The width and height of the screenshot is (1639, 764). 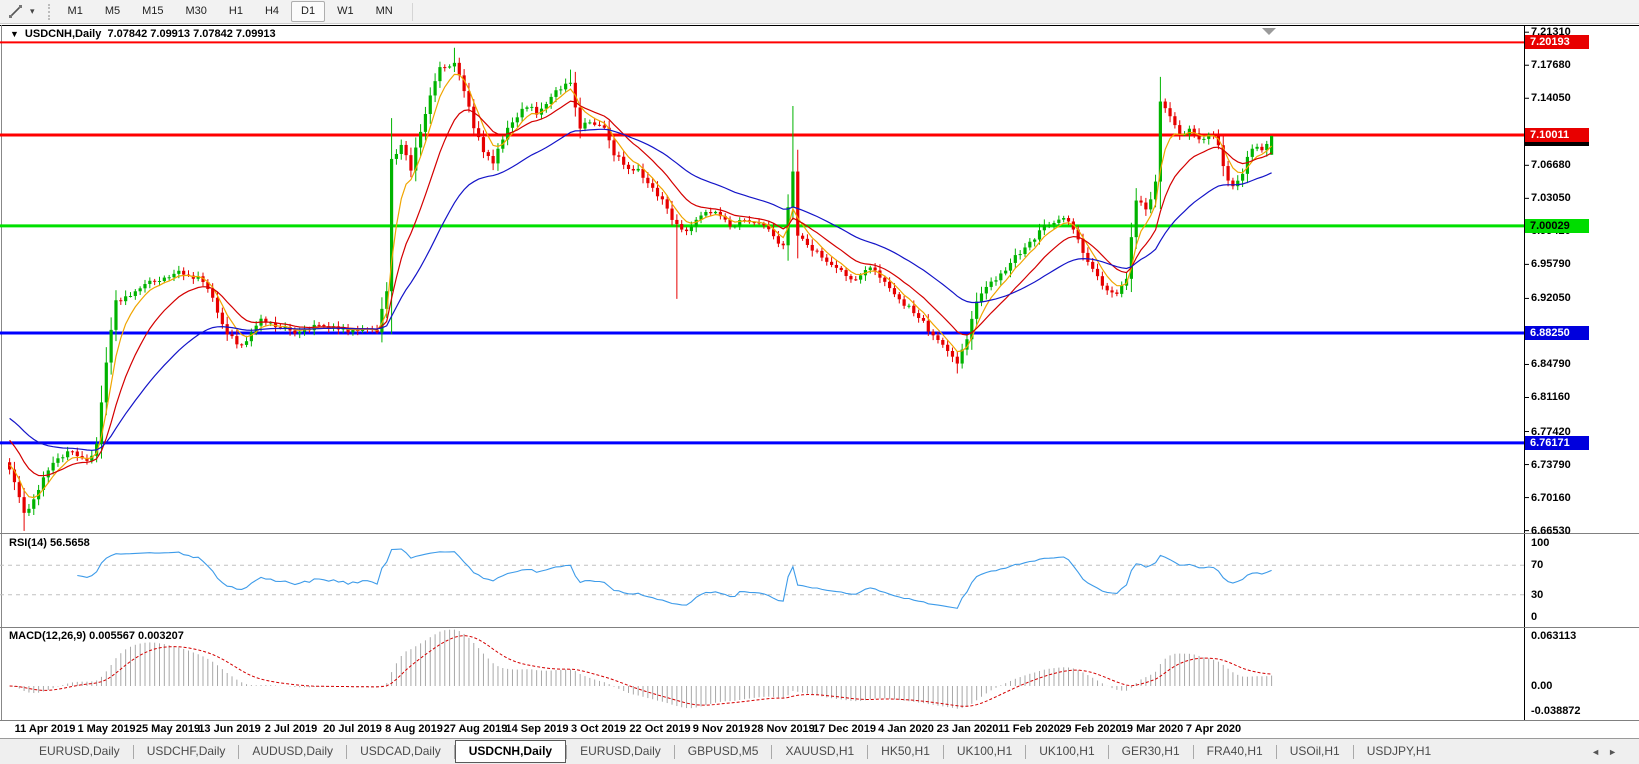 What do you see at coordinates (844, 729) in the screenshot?
I see `date-axis-label: 17 Dec 2019` at bounding box center [844, 729].